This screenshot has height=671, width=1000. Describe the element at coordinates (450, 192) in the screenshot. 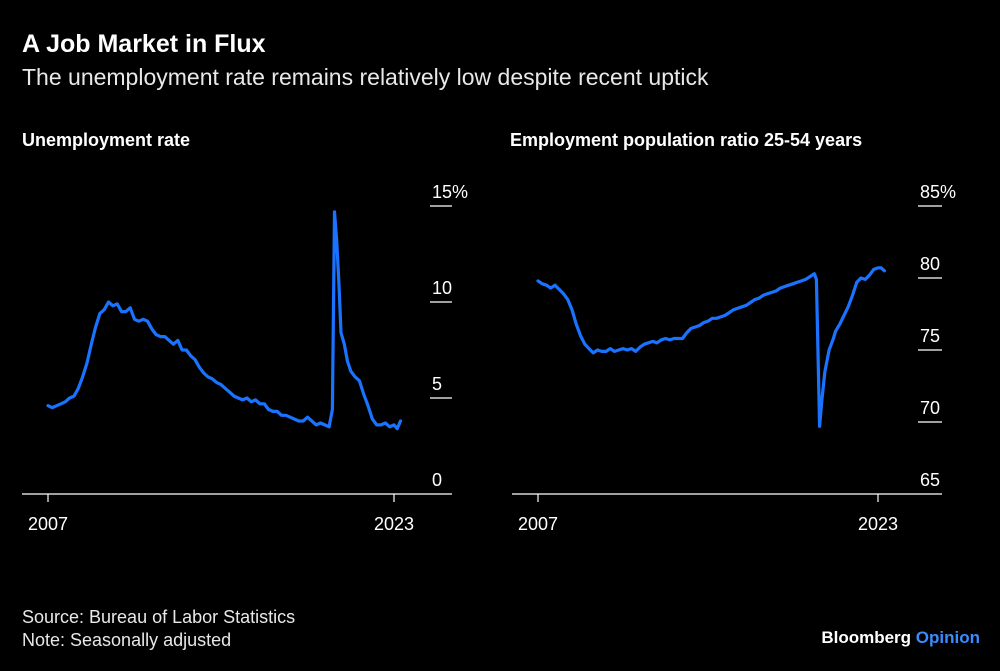

I see `y-tick-label: 15%` at that location.